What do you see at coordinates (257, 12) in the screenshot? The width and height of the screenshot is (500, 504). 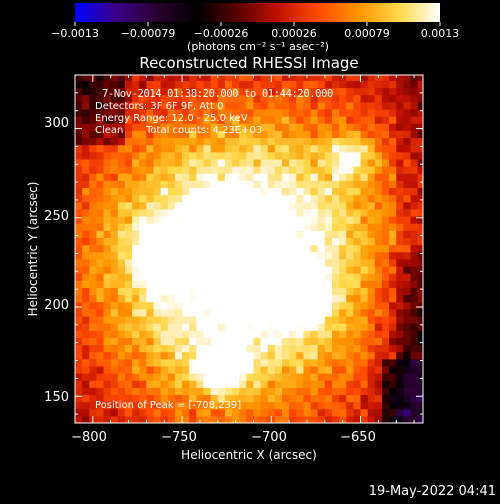 I see `colorbar-gradient` at bounding box center [257, 12].